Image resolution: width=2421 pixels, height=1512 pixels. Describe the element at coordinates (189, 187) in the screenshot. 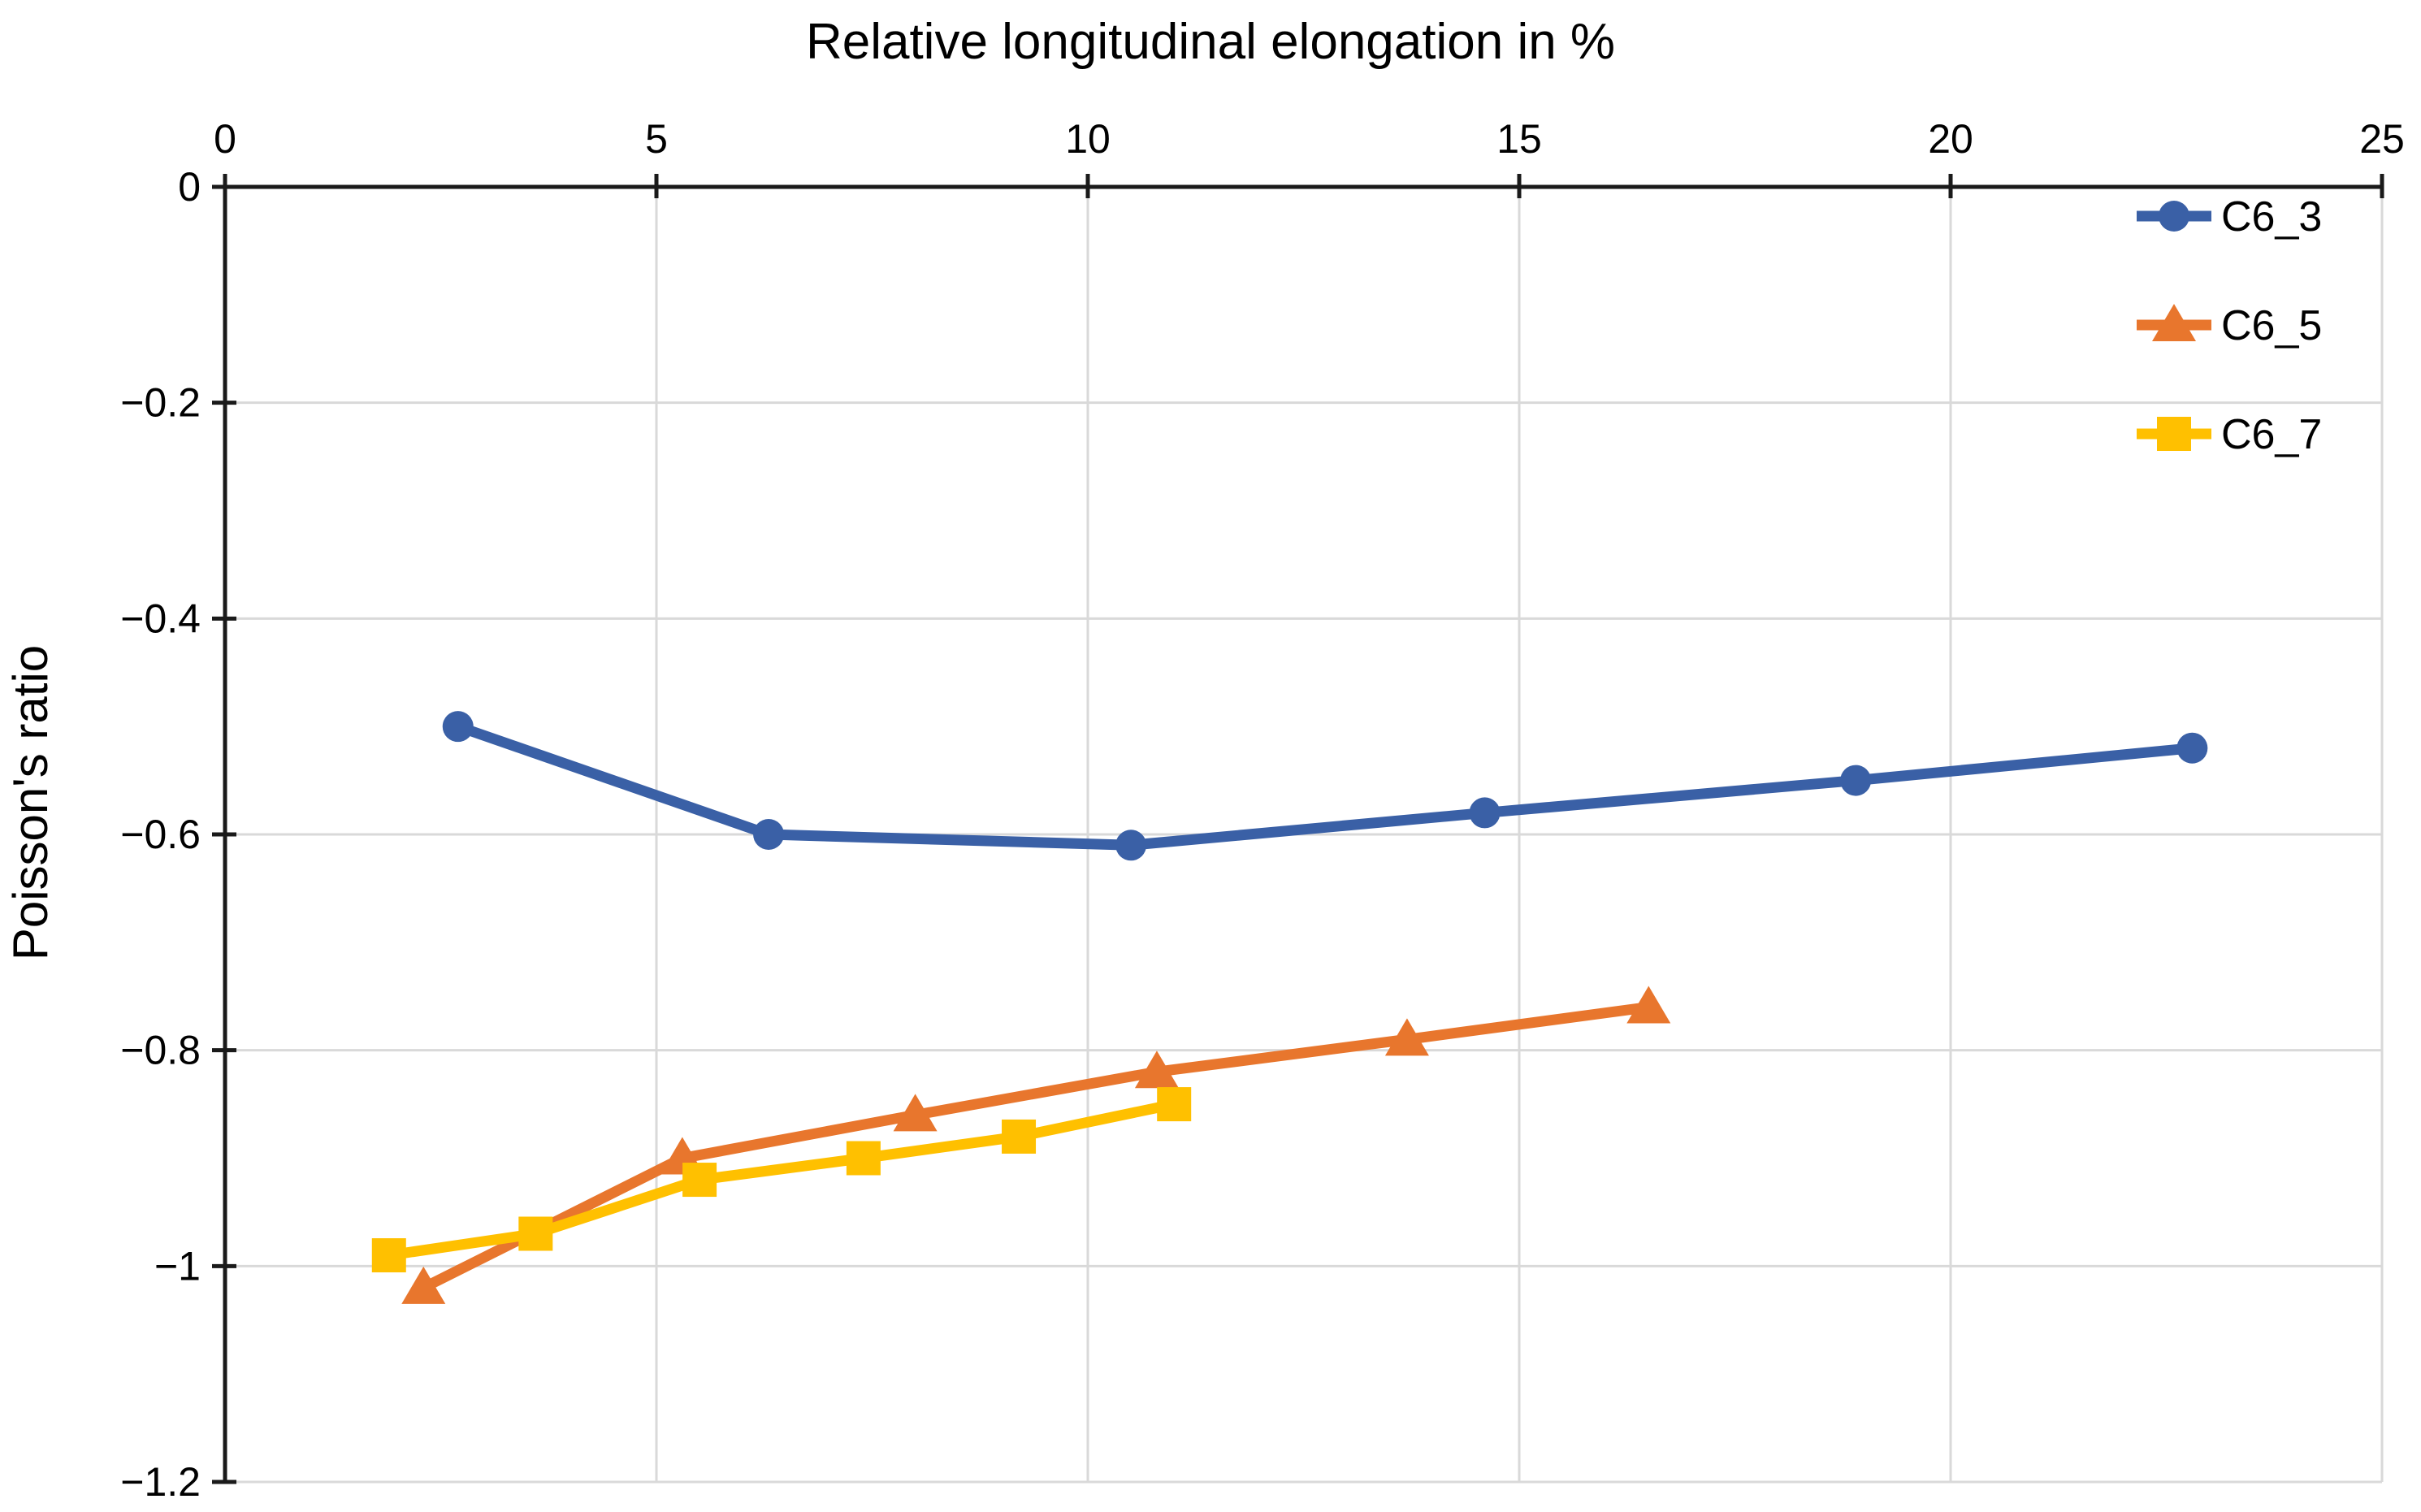

I see `y-tick-label-0: 0` at that location.